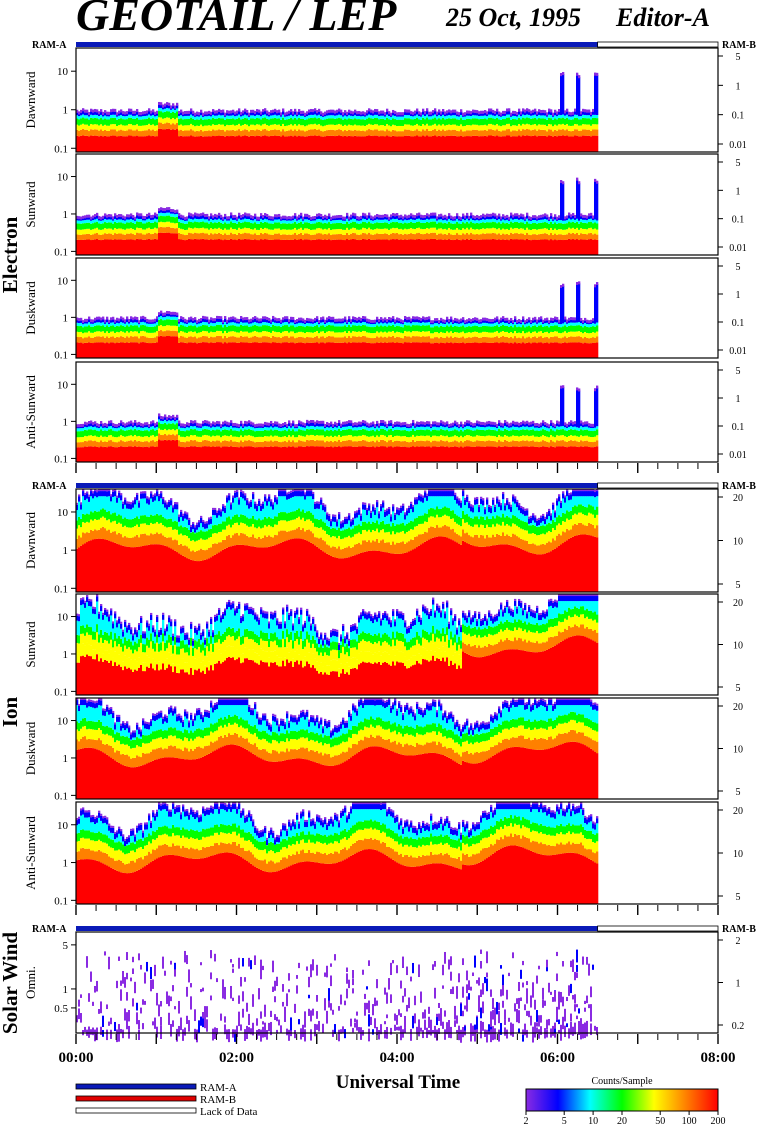  I want to click on colorbar-tick-label: 20, so click(622, 1121).